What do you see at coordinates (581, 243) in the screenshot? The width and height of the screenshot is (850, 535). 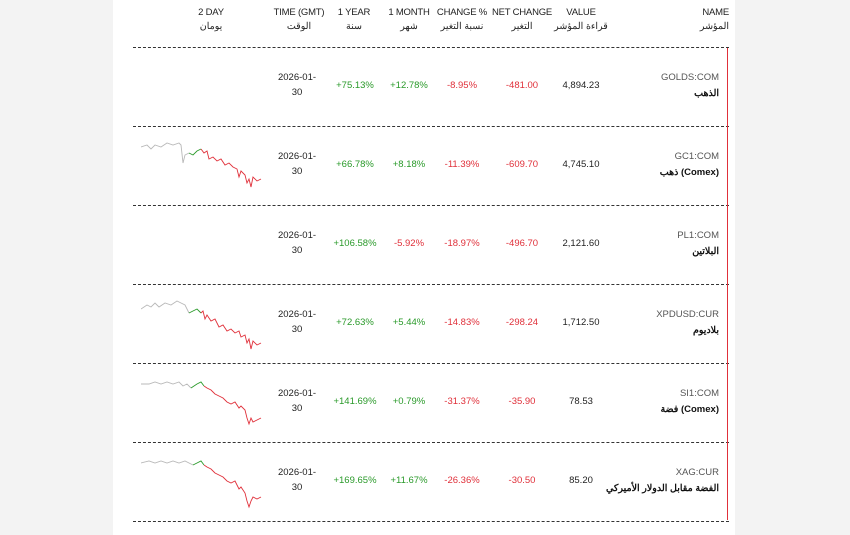 I see `value-cell: 2,121.60` at bounding box center [581, 243].